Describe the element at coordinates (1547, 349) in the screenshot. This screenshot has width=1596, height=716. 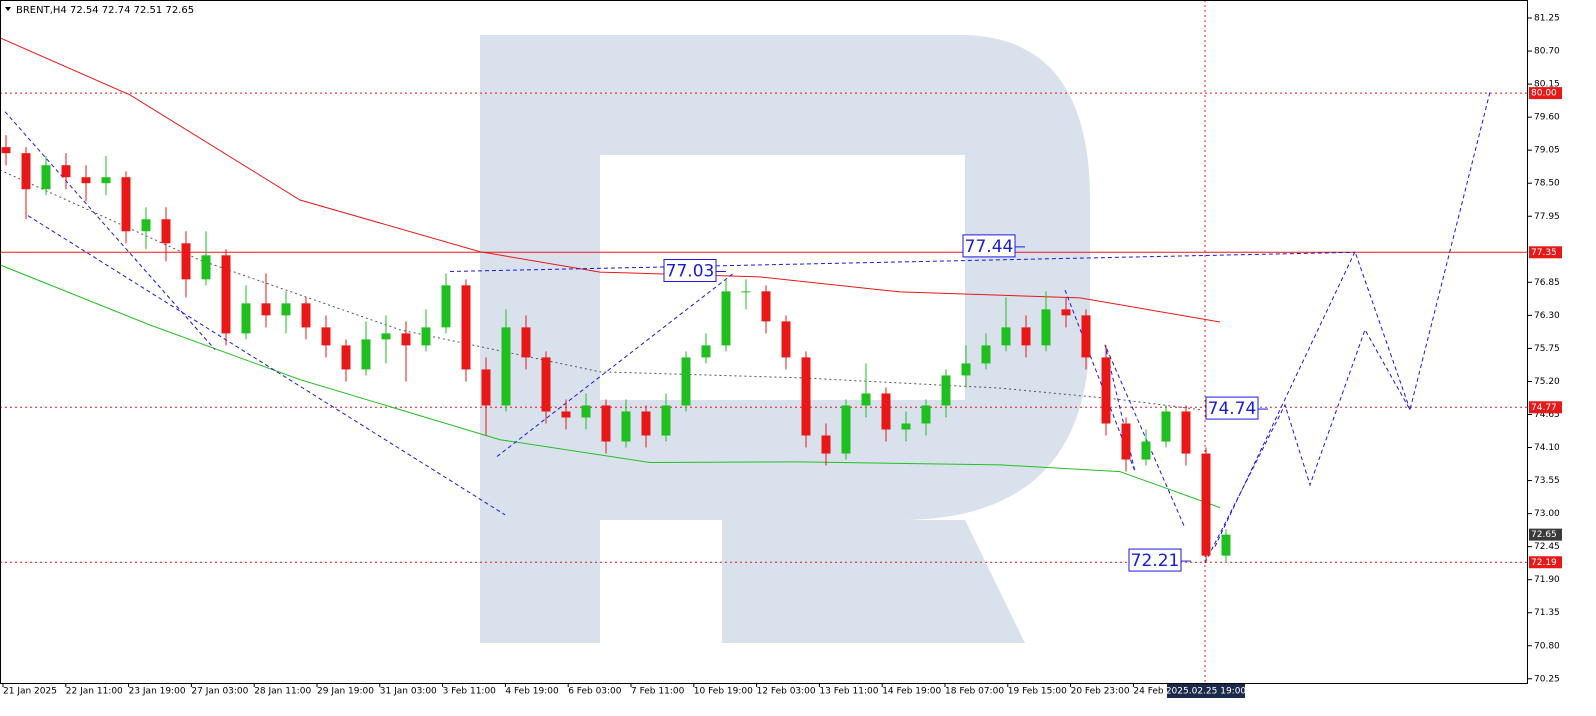
I see `y-tick-label: 75.75` at that location.